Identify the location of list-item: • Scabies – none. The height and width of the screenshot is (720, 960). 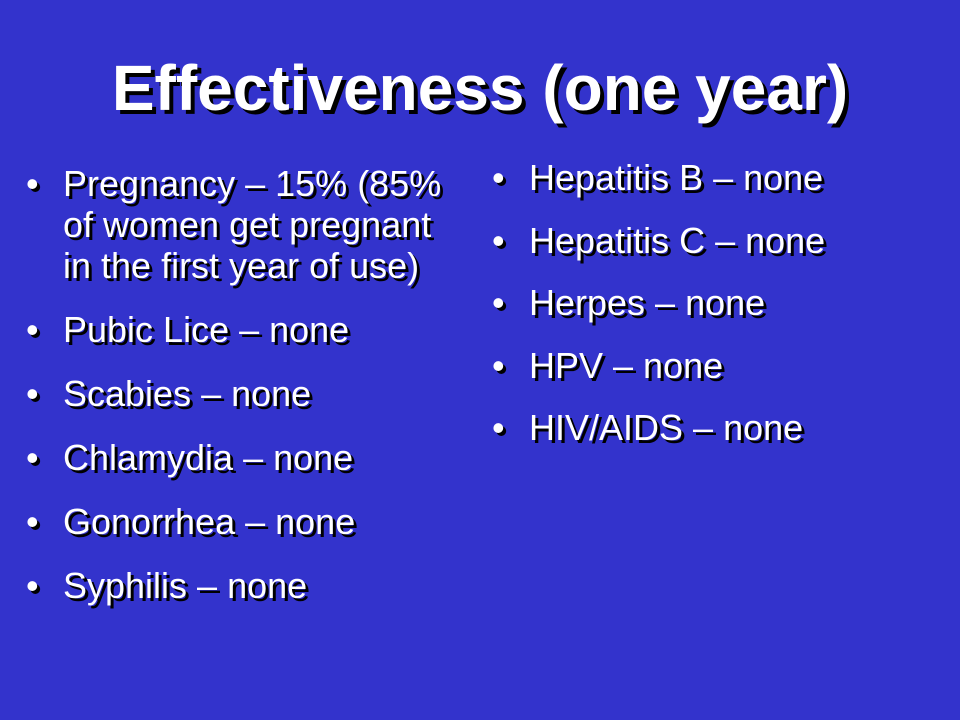
(236, 393).